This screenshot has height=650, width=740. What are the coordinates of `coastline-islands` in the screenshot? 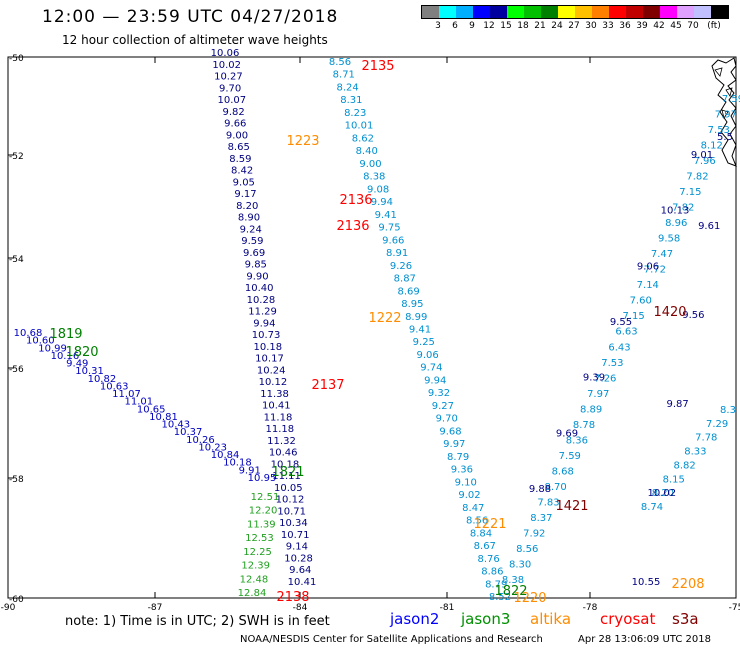 It's located at (723, 93).